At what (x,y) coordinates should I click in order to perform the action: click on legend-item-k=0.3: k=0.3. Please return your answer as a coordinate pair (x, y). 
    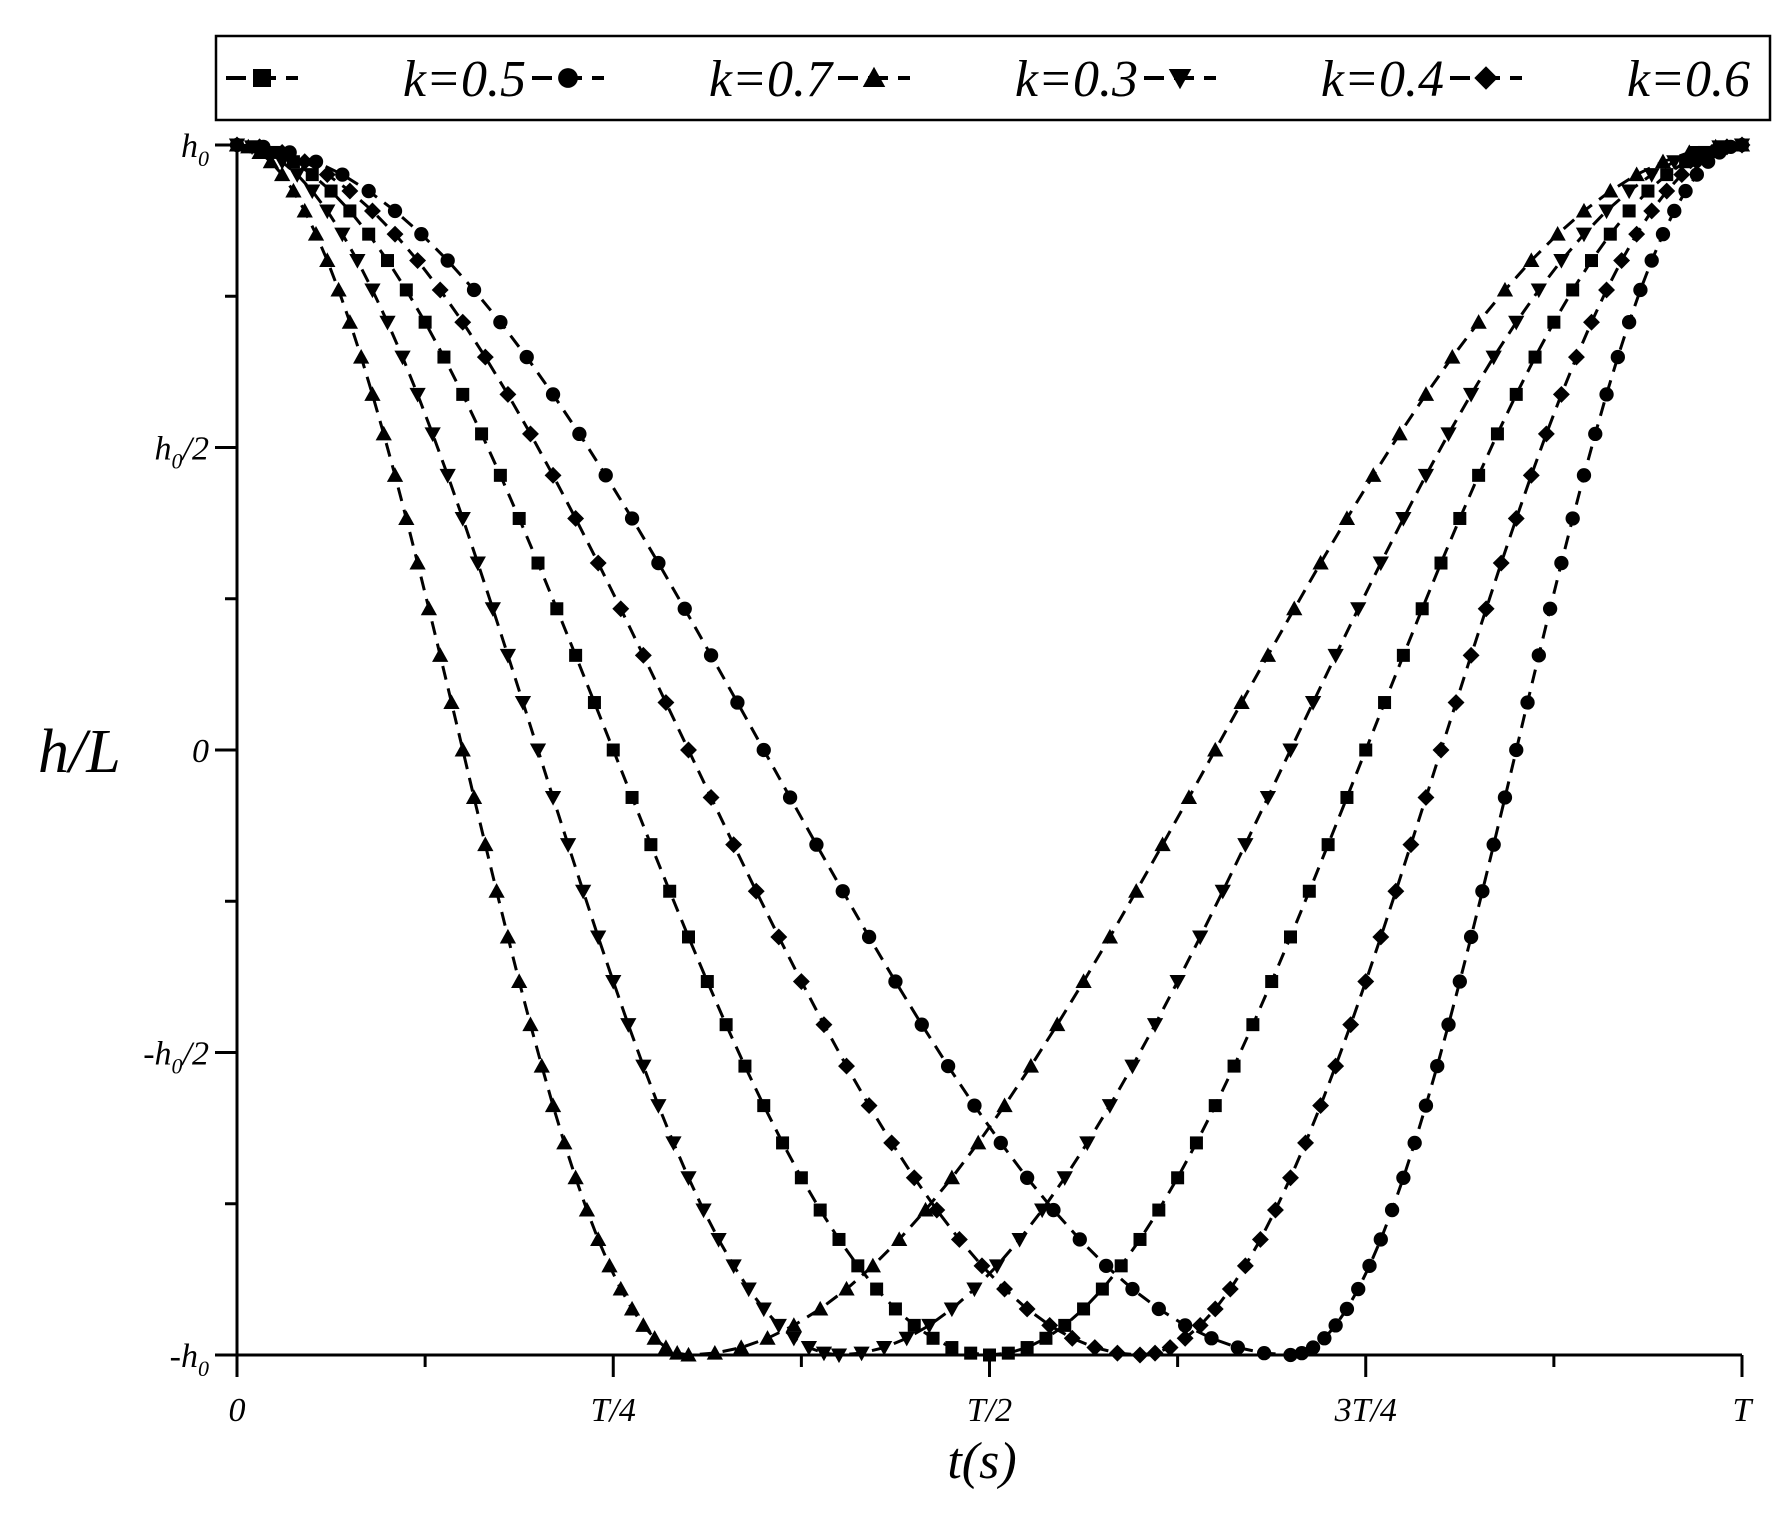
    Looking at the image, I should click on (988, 79).